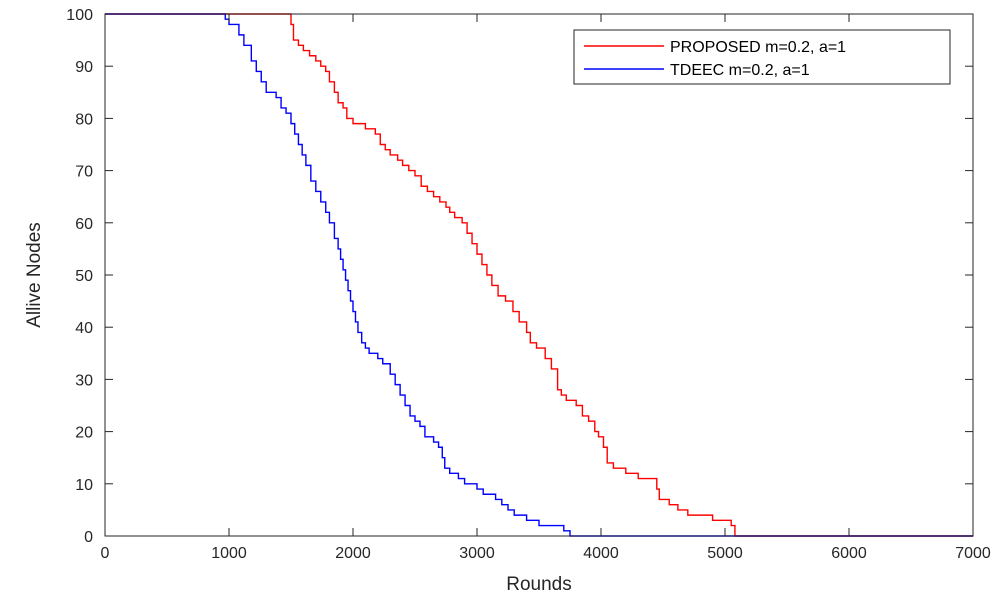 This screenshot has height=600, width=1004. I want to click on y-tick-label: 40, so click(84, 328).